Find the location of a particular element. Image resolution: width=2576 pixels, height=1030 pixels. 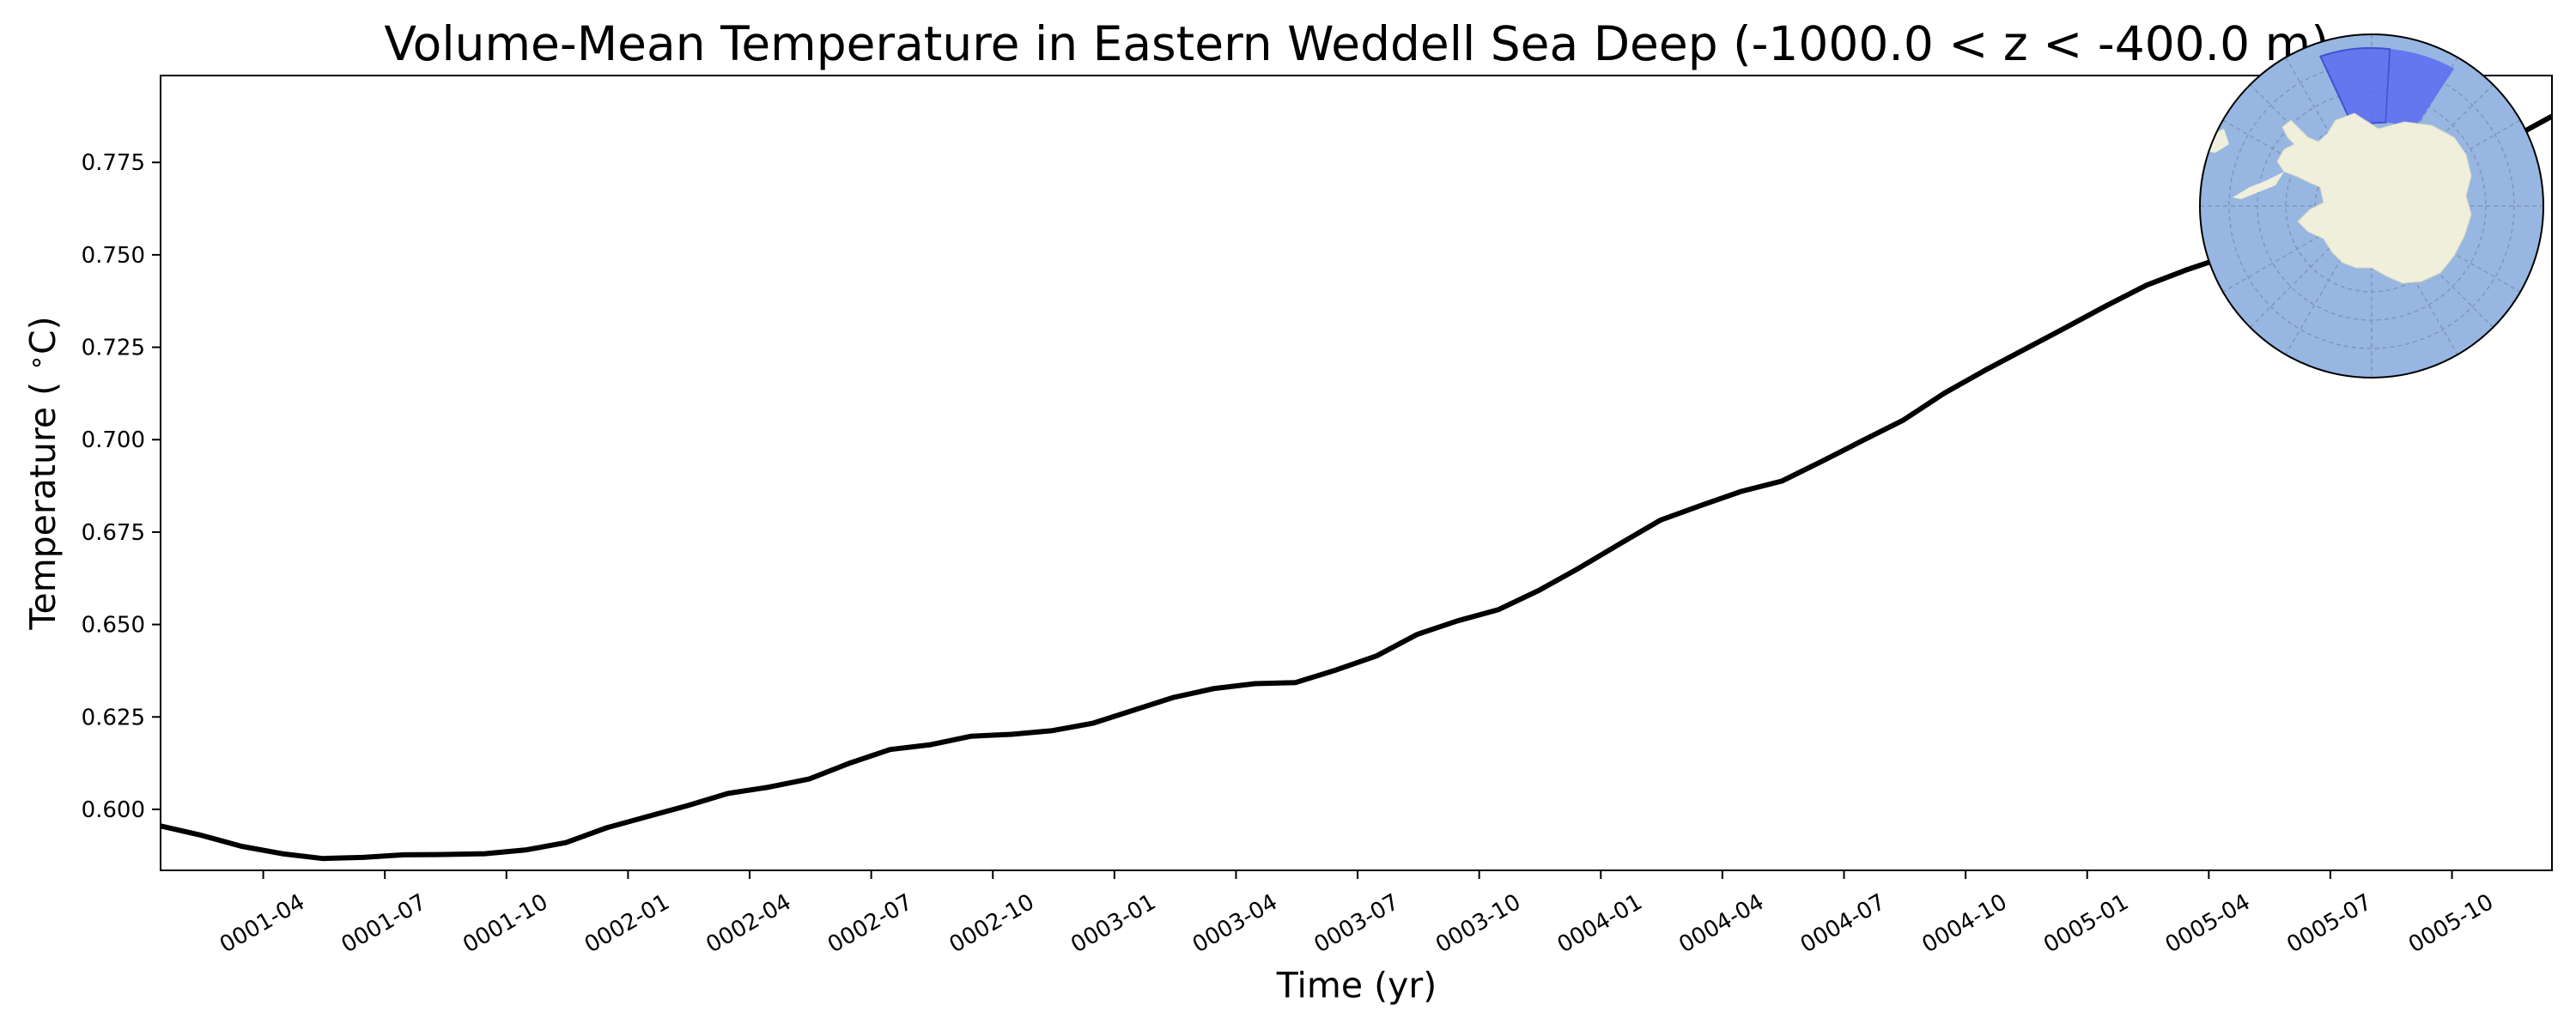

x-tick-label: 0003-01 is located at coordinates (1113, 923).